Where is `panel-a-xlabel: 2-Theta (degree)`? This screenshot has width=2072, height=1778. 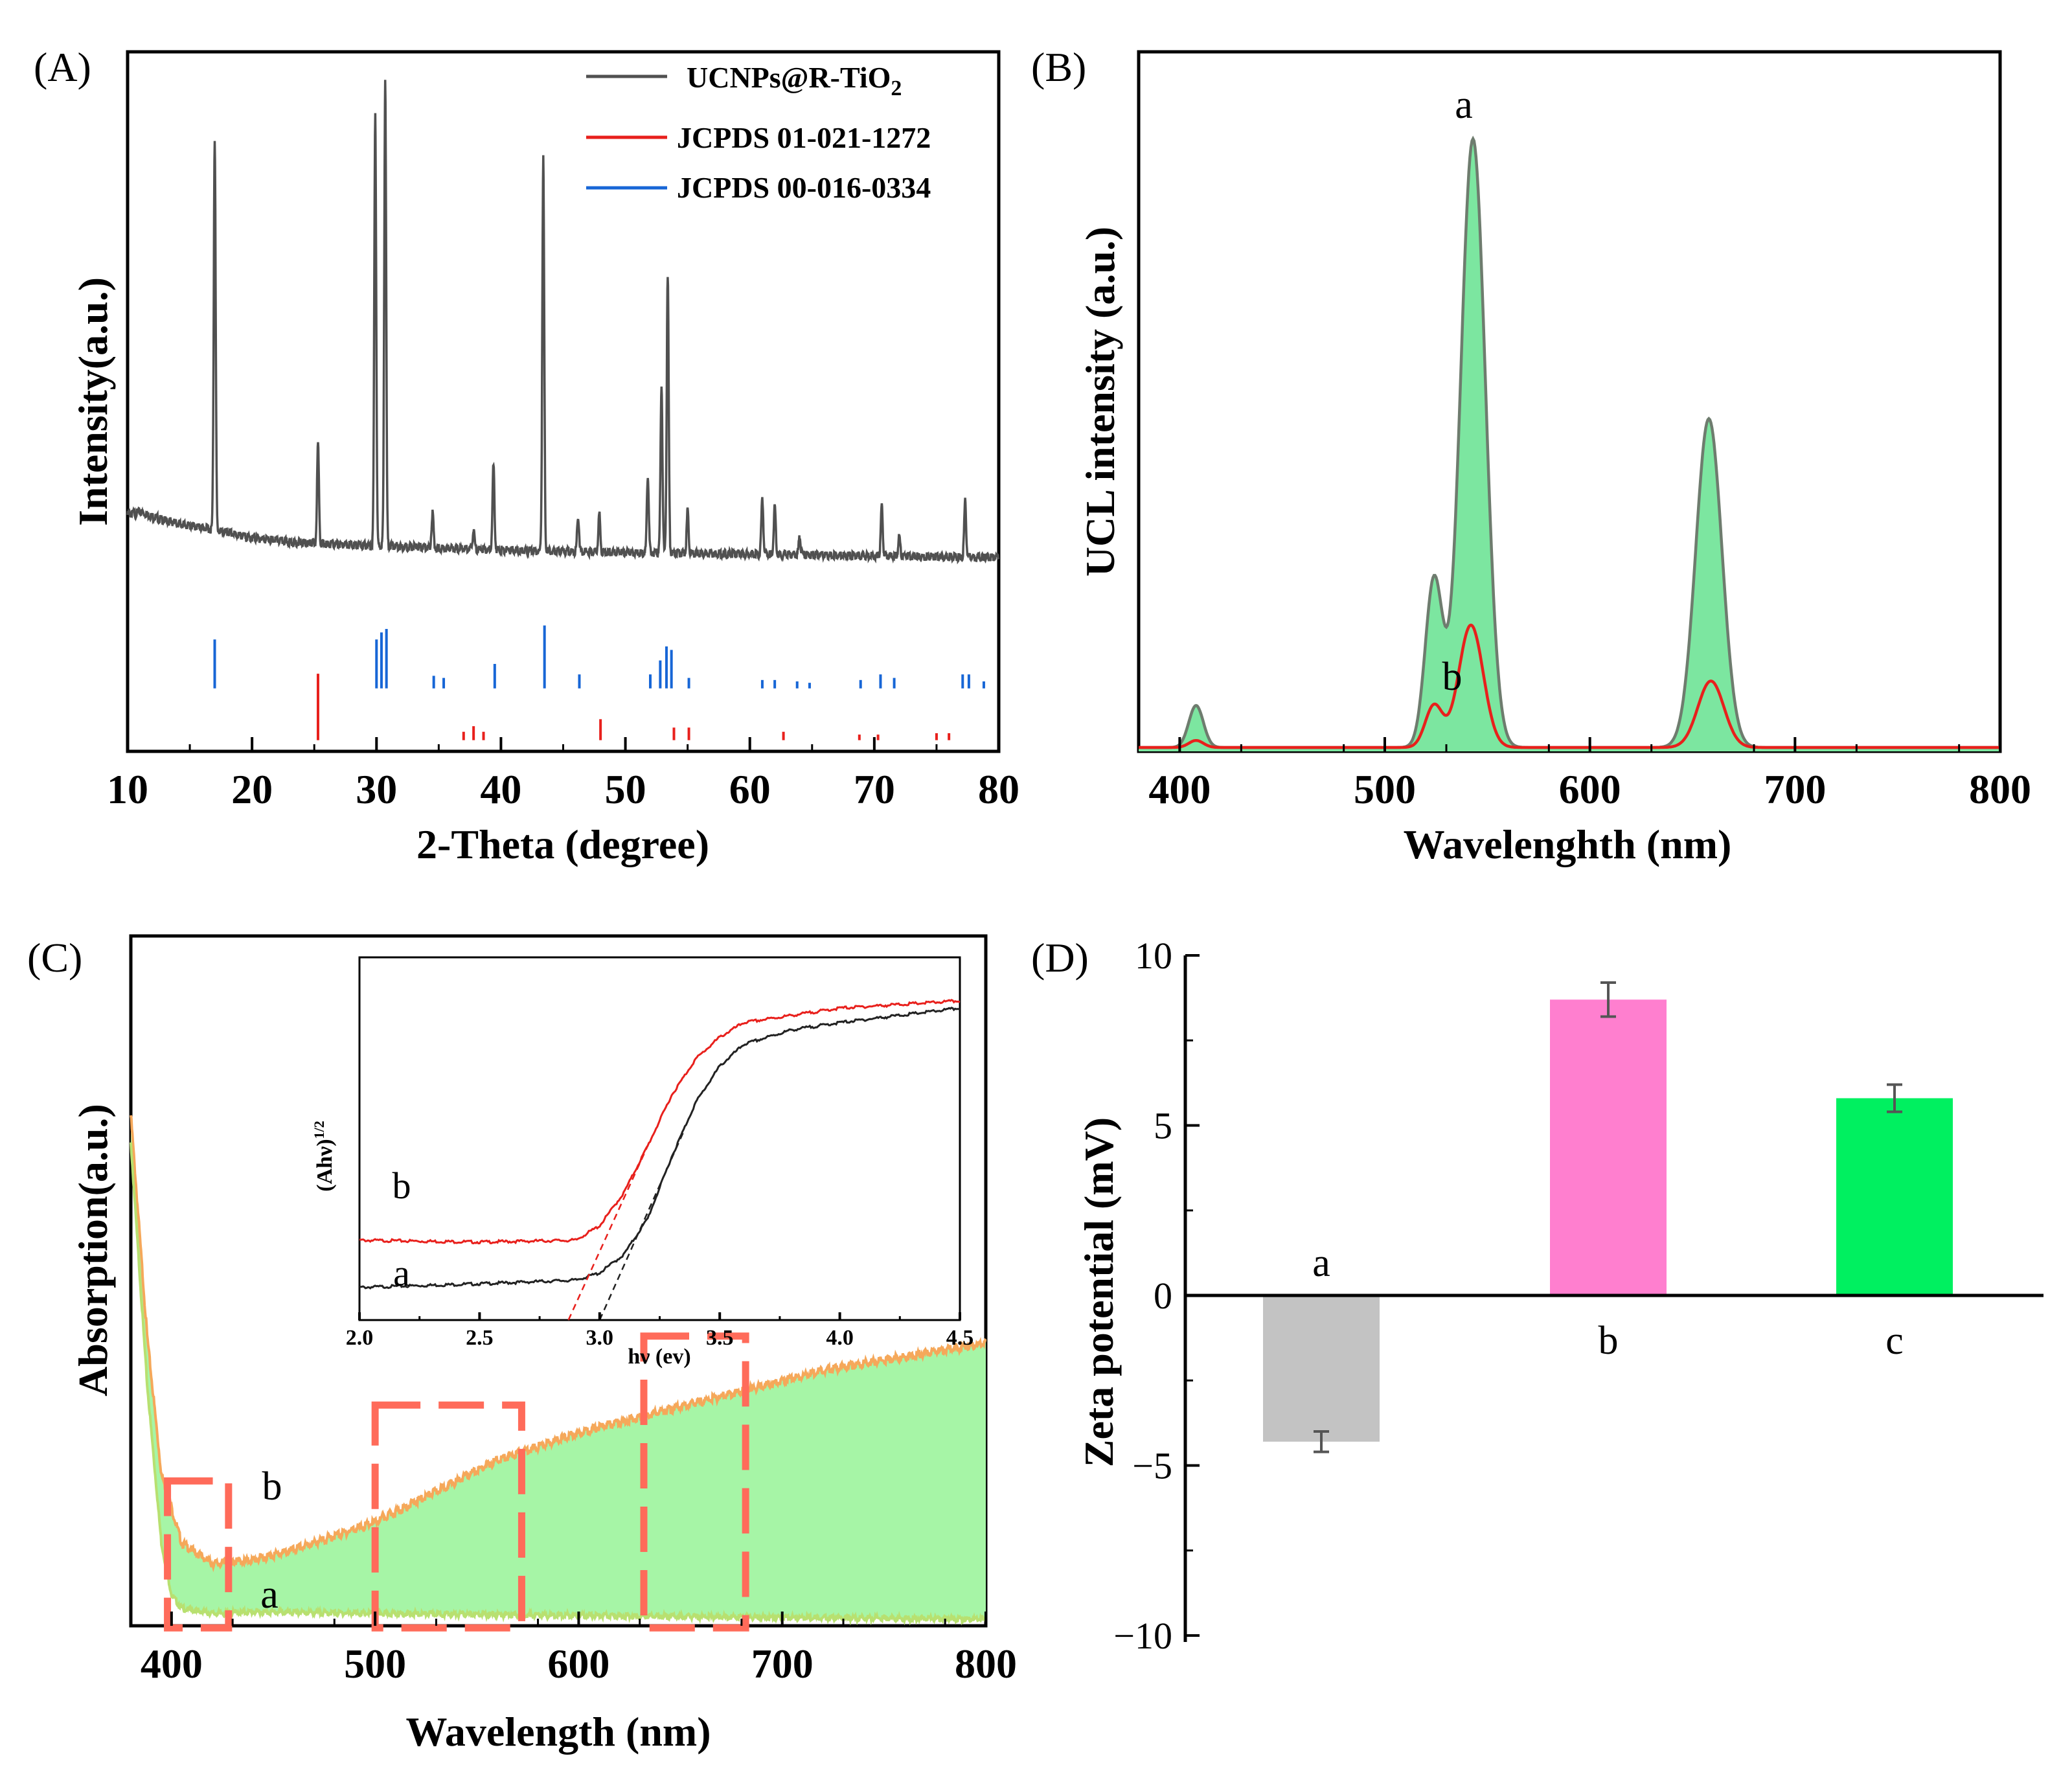 panel-a-xlabel: 2-Theta (degree) is located at coordinates (562, 844).